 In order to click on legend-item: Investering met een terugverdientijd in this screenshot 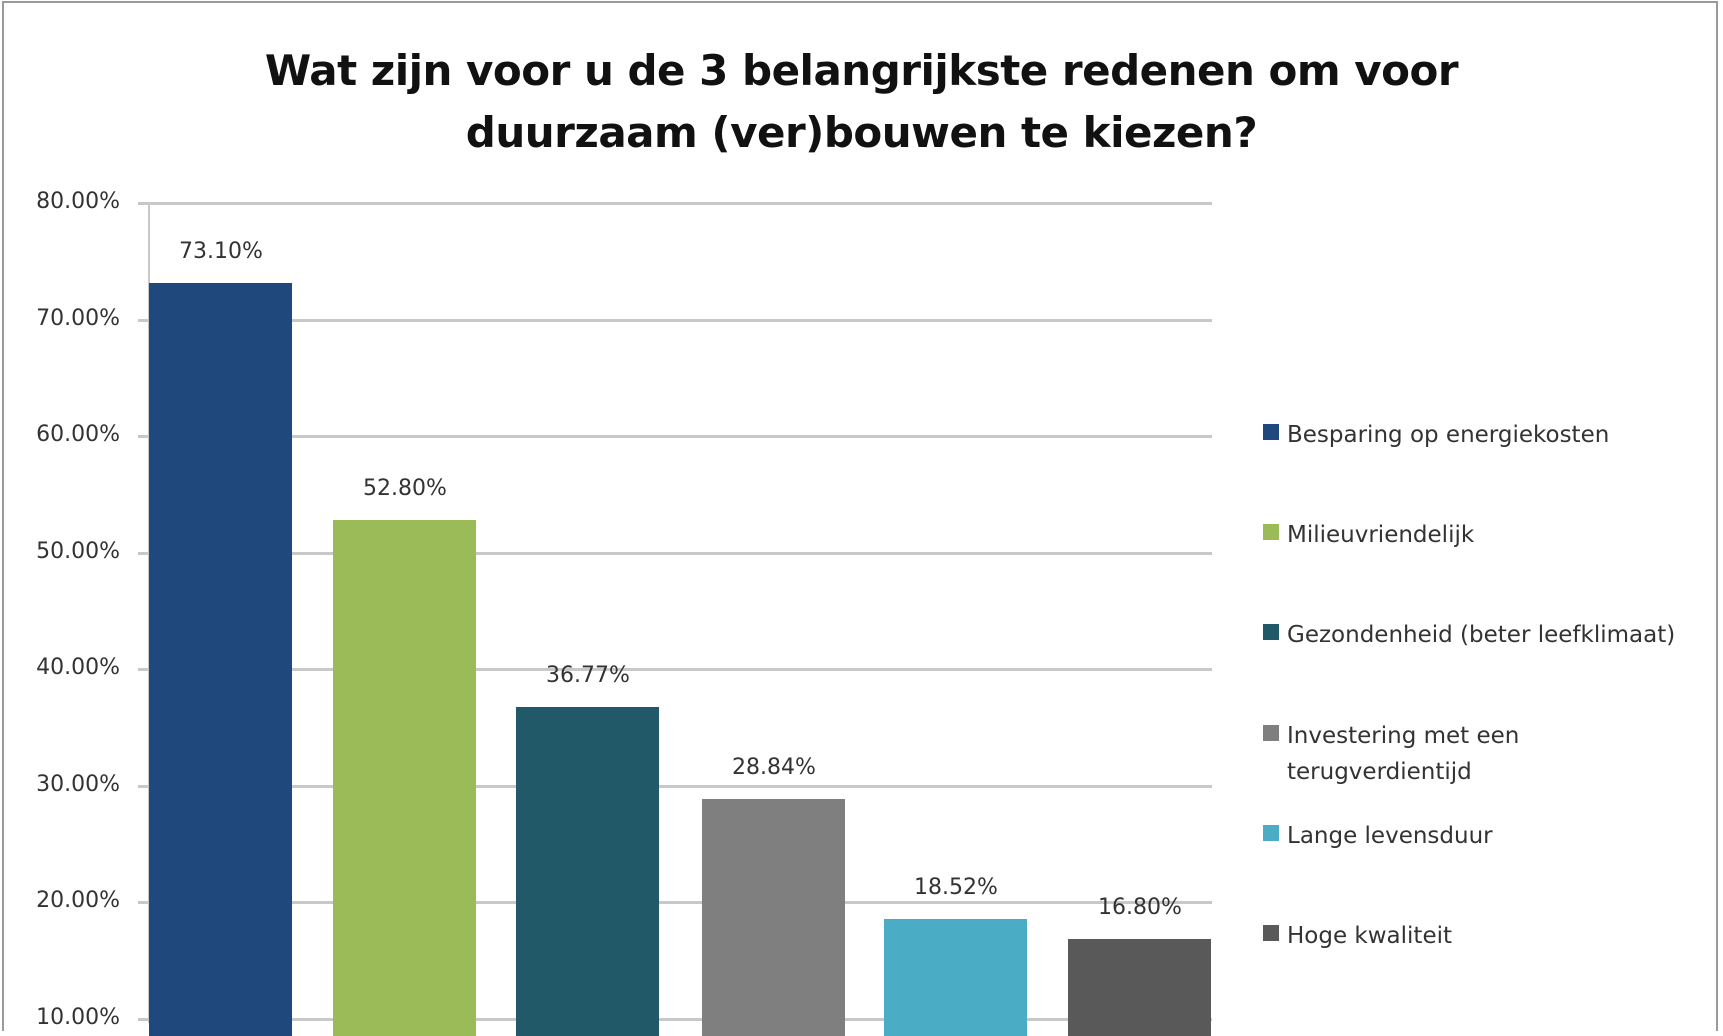, I will do `click(1391, 754)`.